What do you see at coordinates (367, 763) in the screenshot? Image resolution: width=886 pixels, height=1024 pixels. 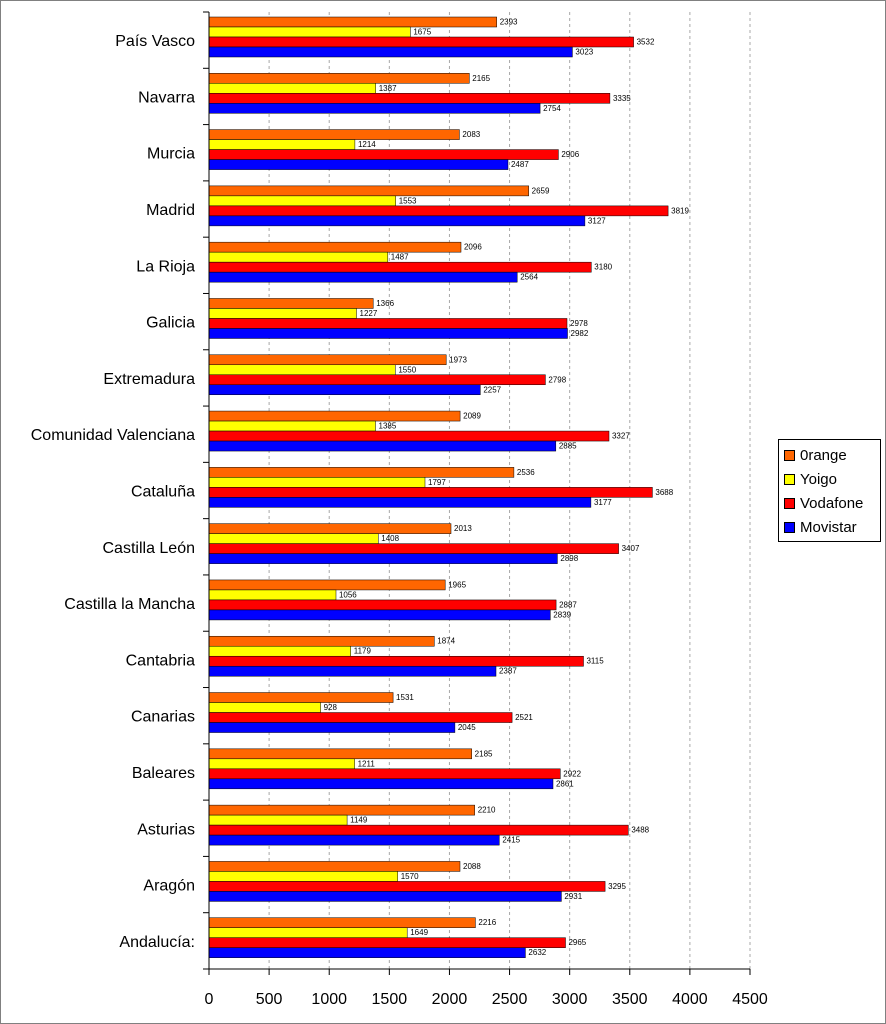 I see `value-label: 1211` at bounding box center [367, 763].